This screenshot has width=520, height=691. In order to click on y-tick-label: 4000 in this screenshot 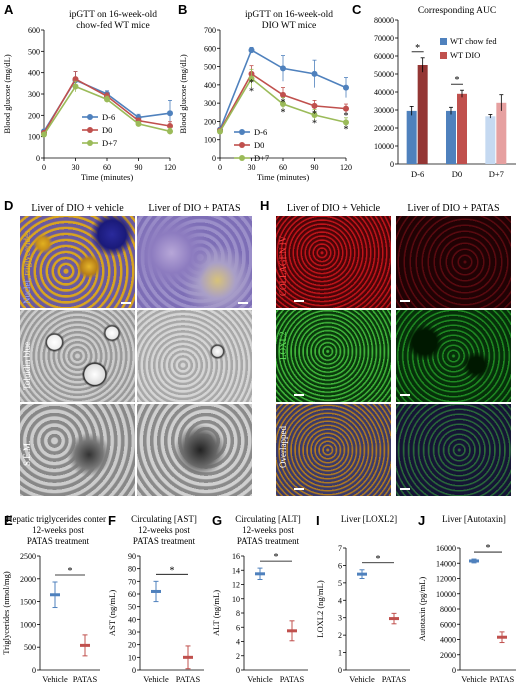, I will do `click(448, 640)`.